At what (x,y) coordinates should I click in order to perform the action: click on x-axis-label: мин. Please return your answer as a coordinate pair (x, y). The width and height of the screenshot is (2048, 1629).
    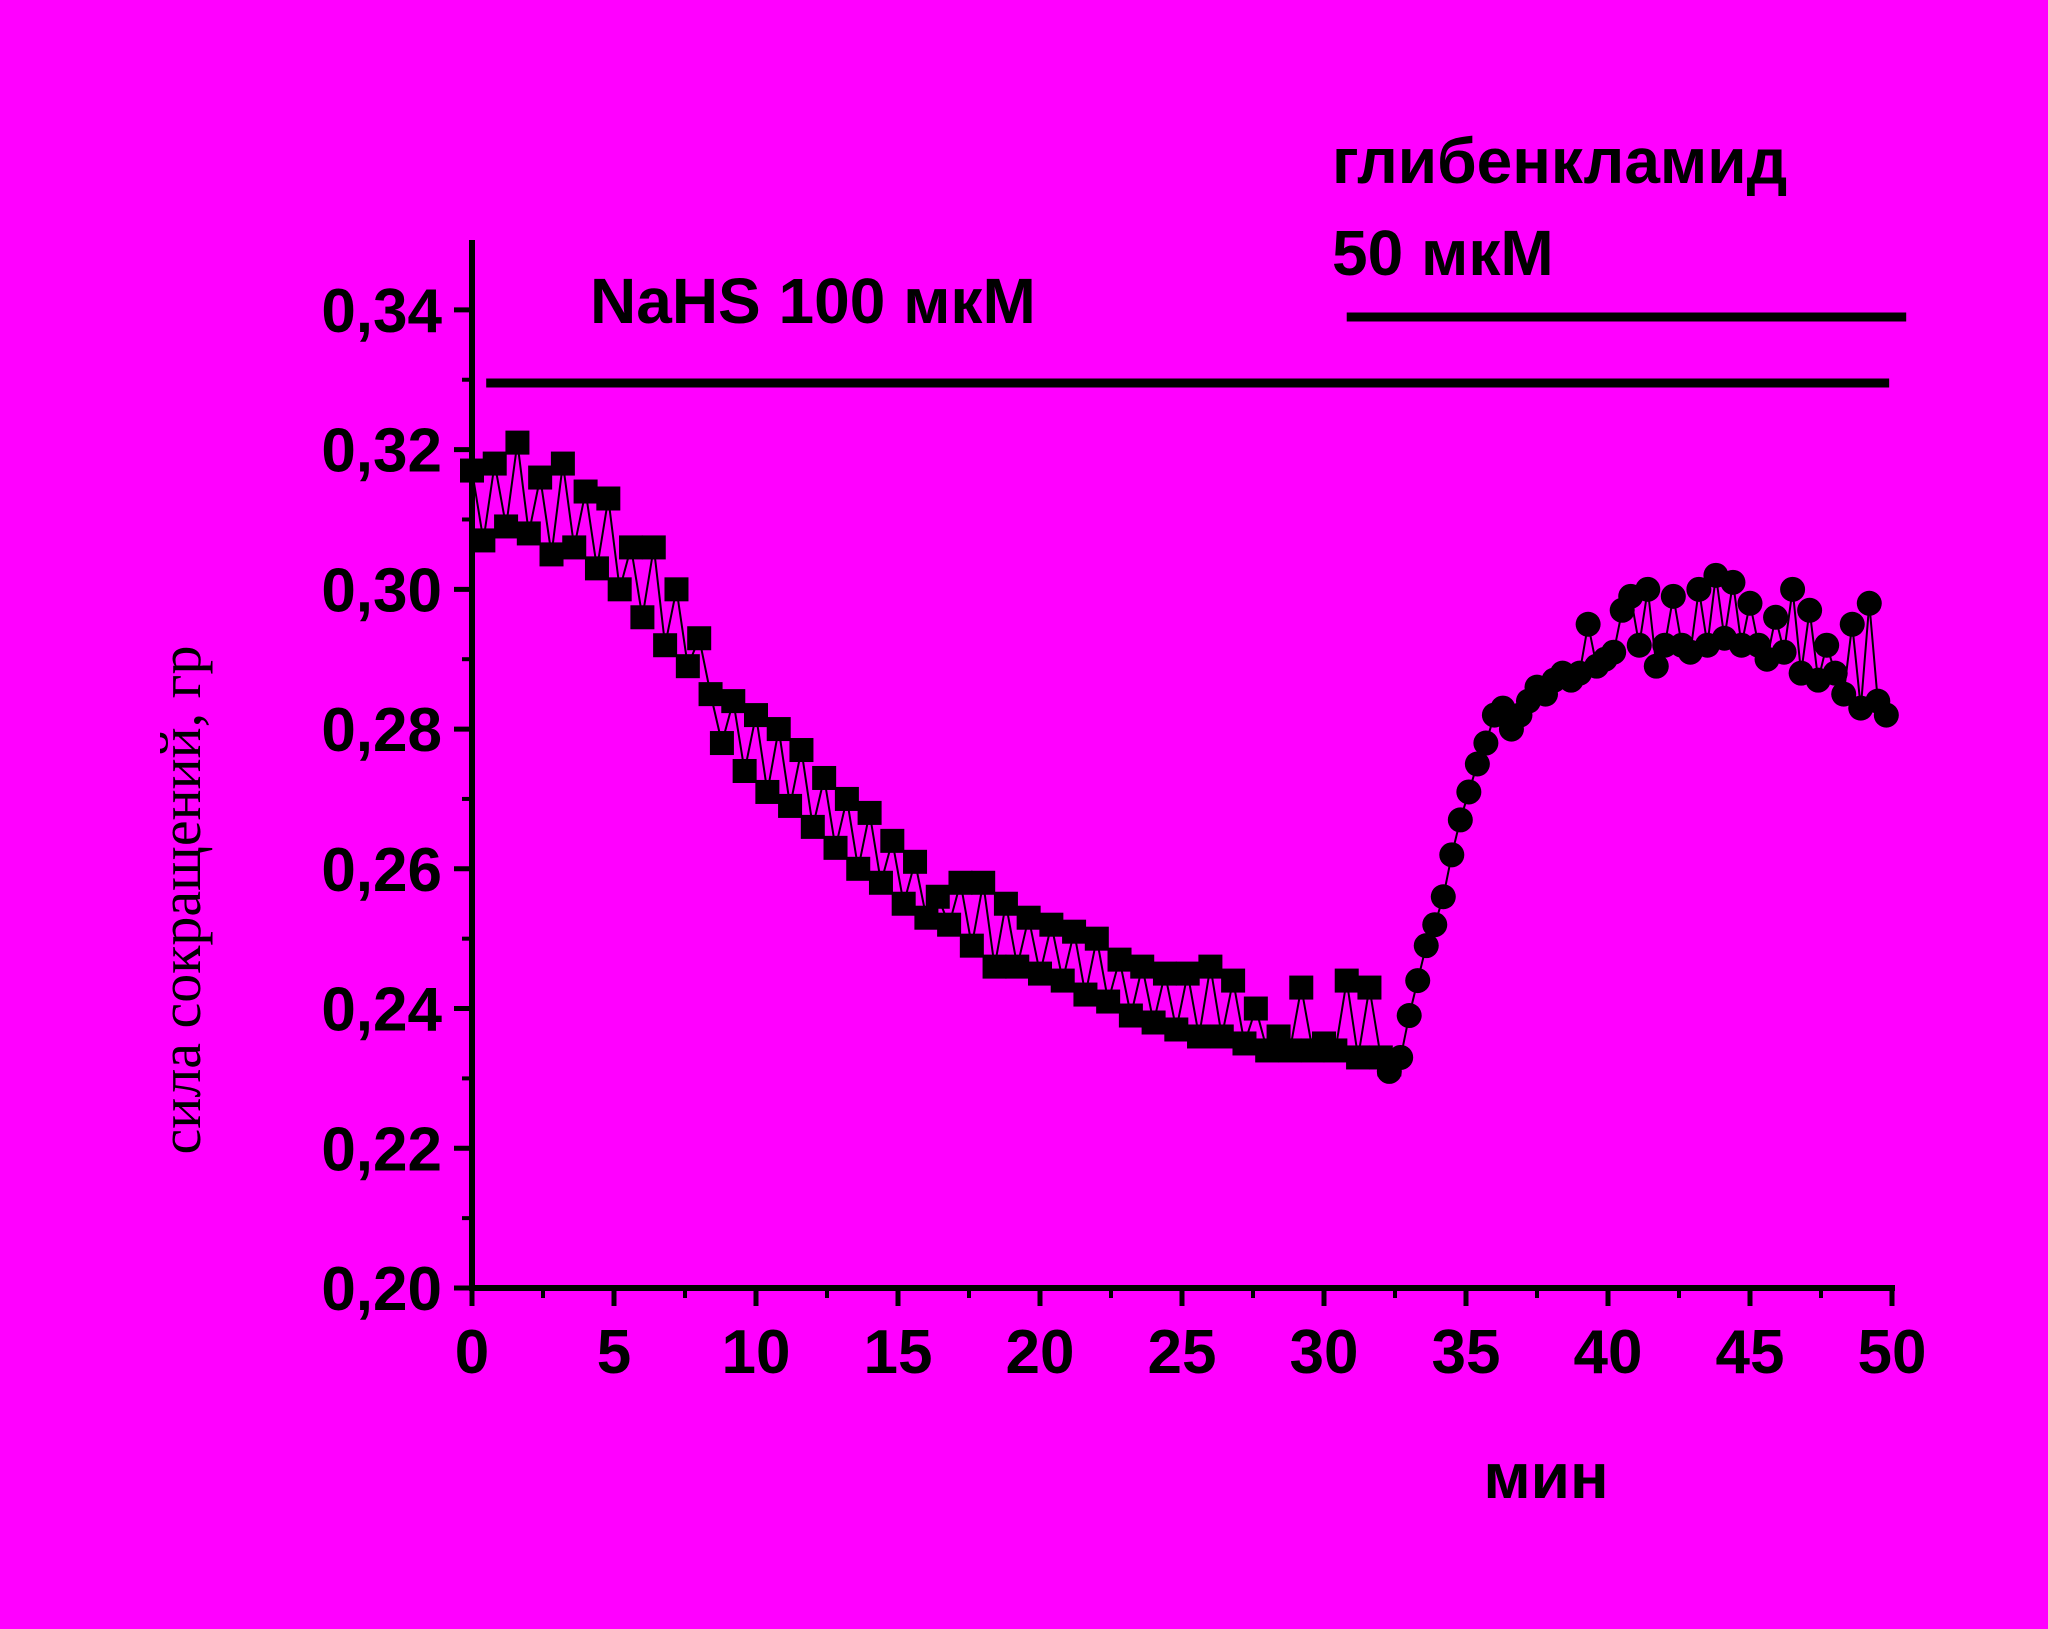
    Looking at the image, I should click on (1545, 1476).